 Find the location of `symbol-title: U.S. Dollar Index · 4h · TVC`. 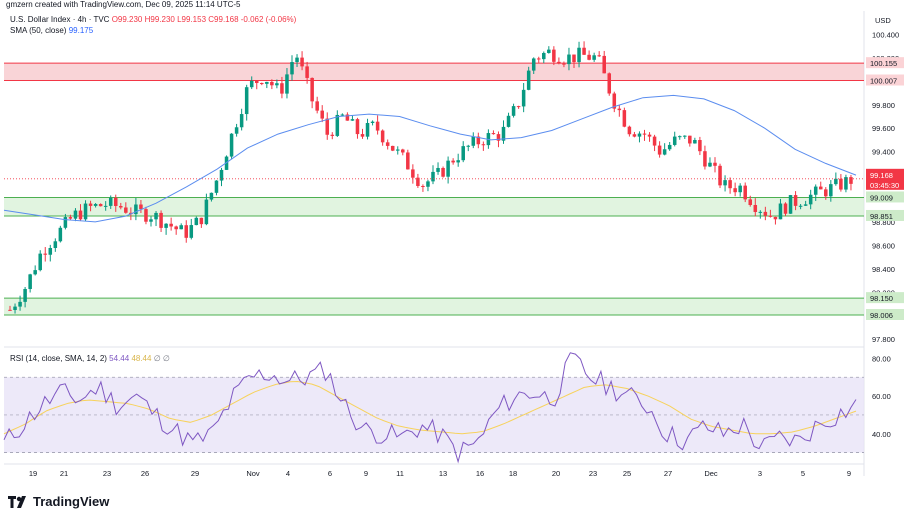

symbol-title: U.S. Dollar Index · 4h · TVC is located at coordinates (60, 19).